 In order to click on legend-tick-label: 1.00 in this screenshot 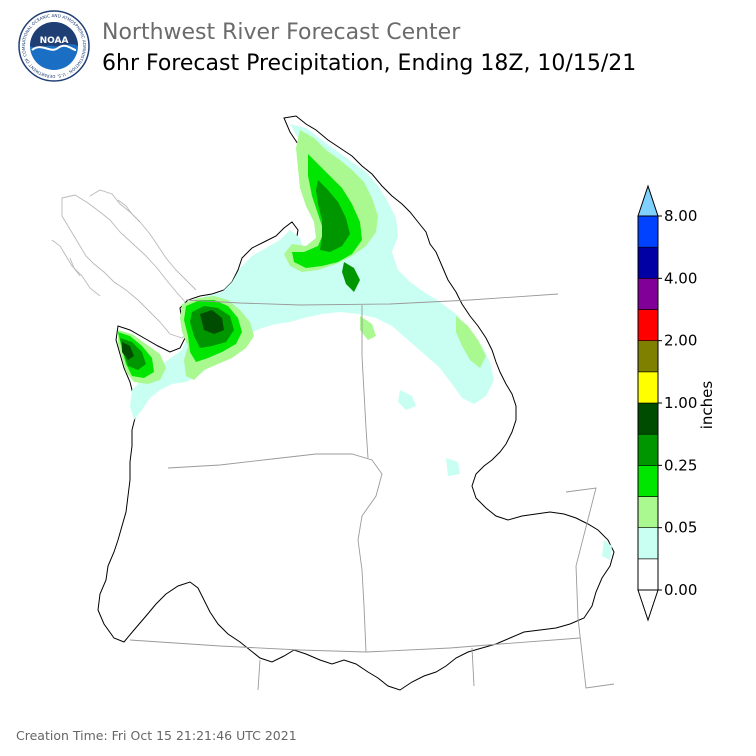, I will do `click(680, 403)`.